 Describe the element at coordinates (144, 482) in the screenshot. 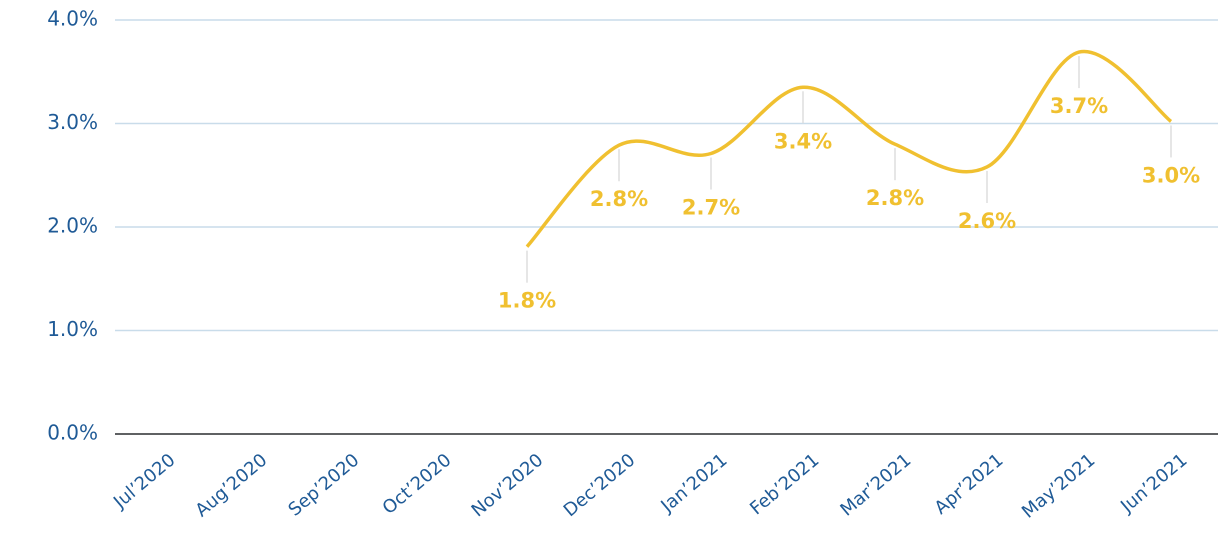

I see `x-tick-label: Jul’2020` at that location.